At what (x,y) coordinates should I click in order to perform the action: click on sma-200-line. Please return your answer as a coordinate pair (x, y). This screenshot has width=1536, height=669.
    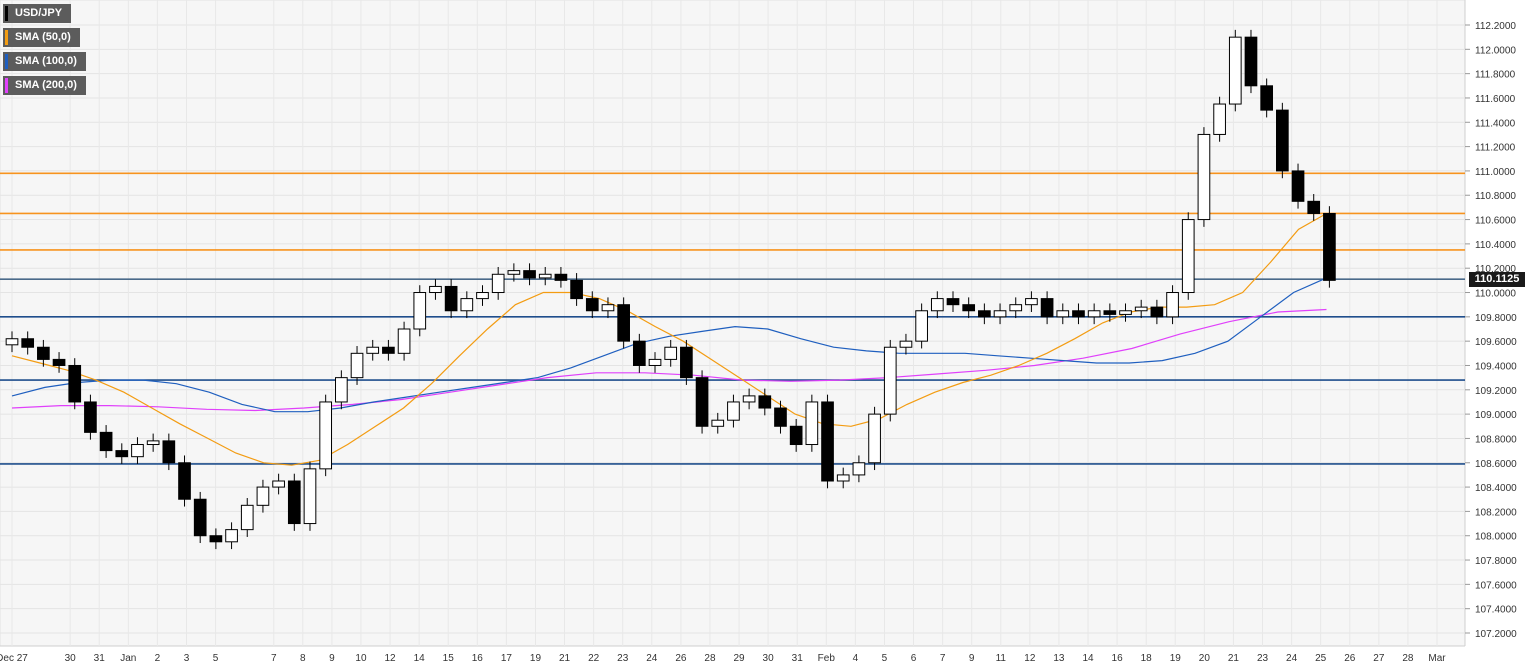
    Looking at the image, I should click on (669, 360).